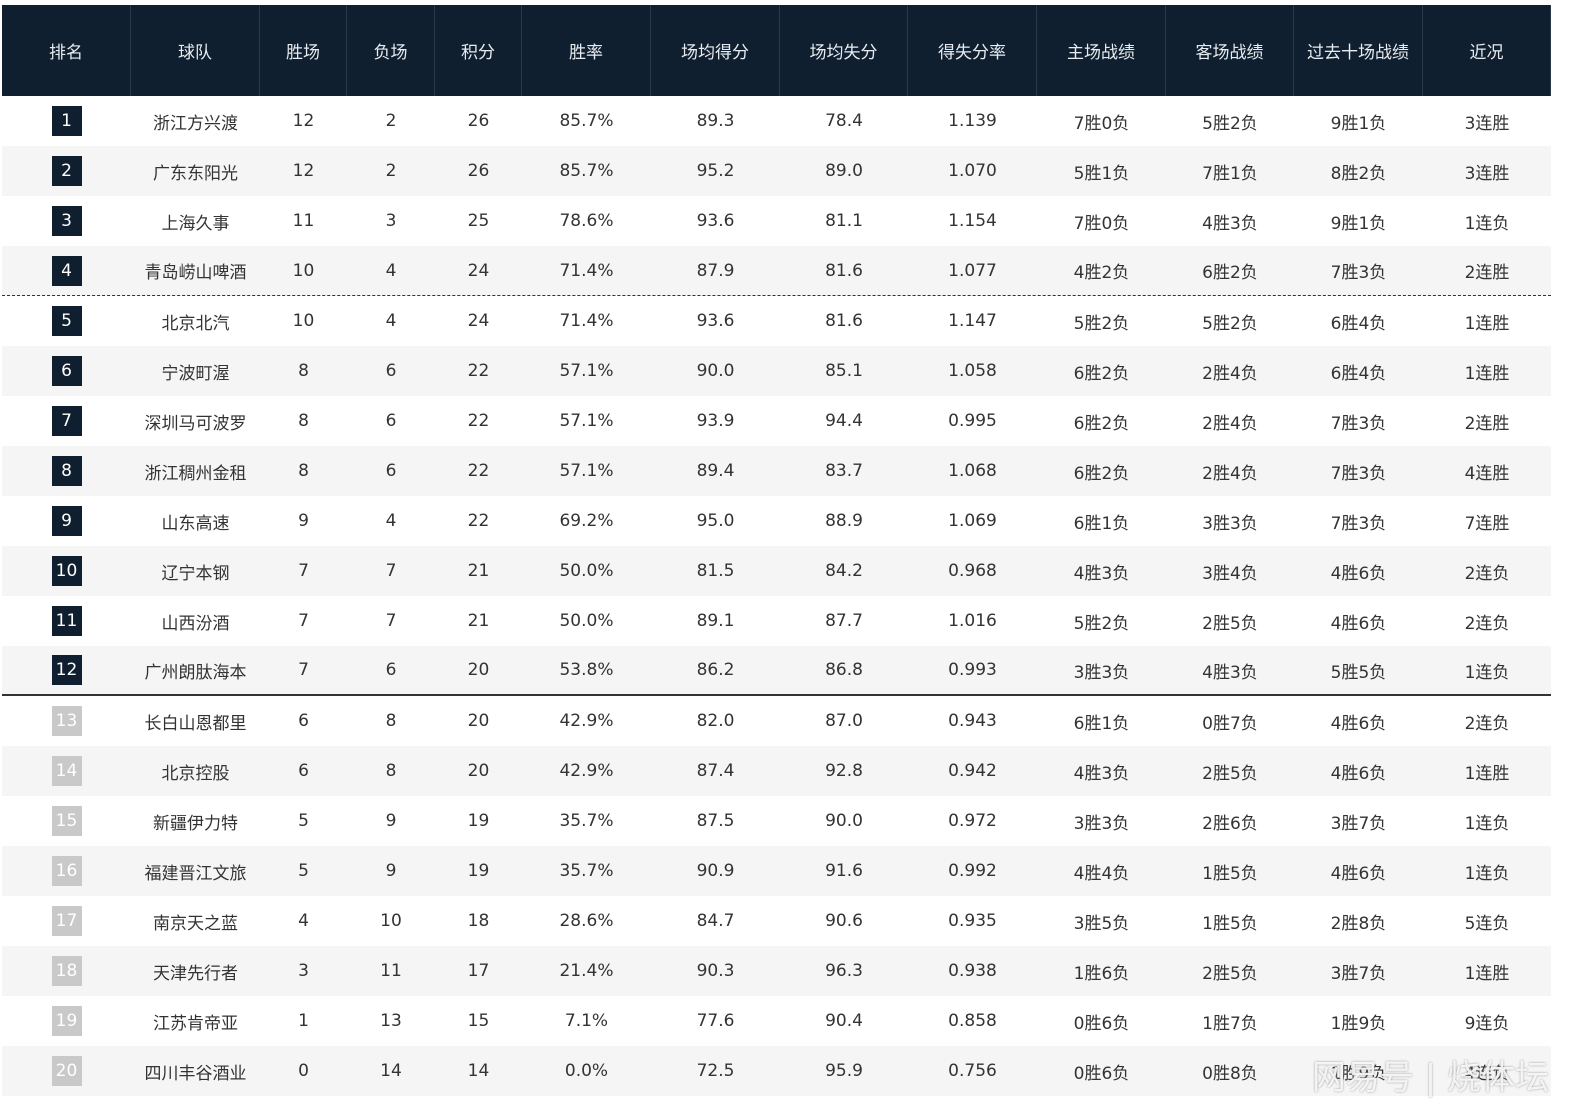 This screenshot has height=1113, width=1569. What do you see at coordinates (715, 221) in the screenshot?
I see `table-cell: 93.6` at bounding box center [715, 221].